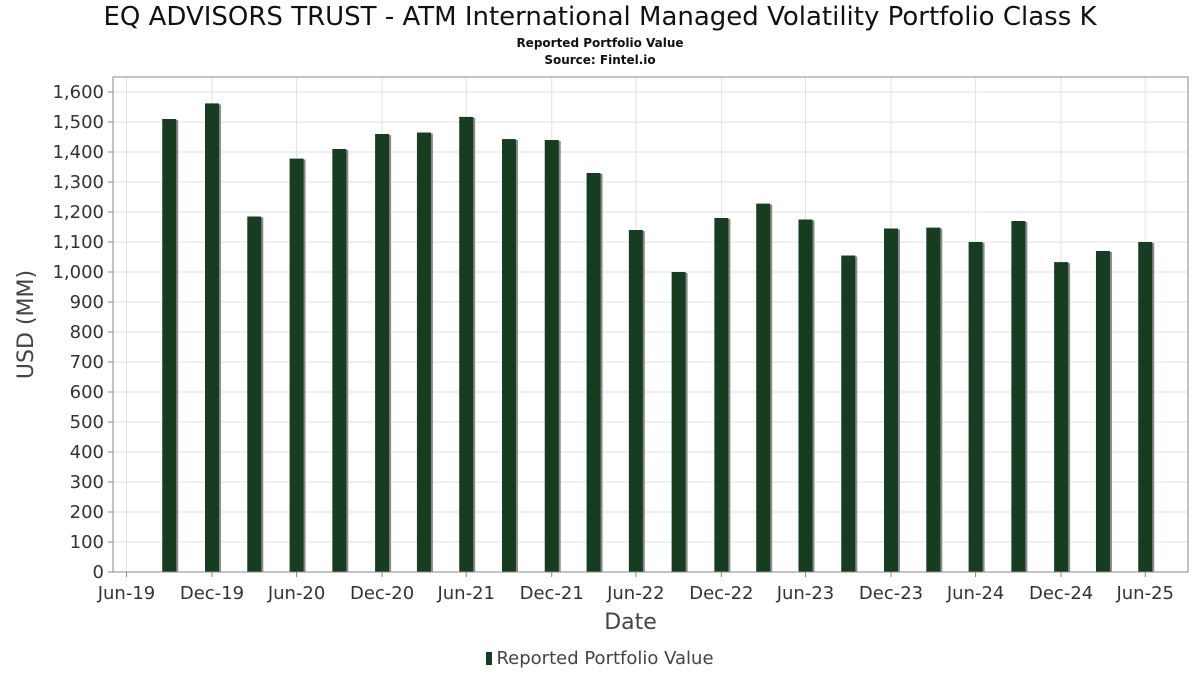 This screenshot has height=675, width=1200. I want to click on x-tick-label: Dec-19, so click(212, 593).